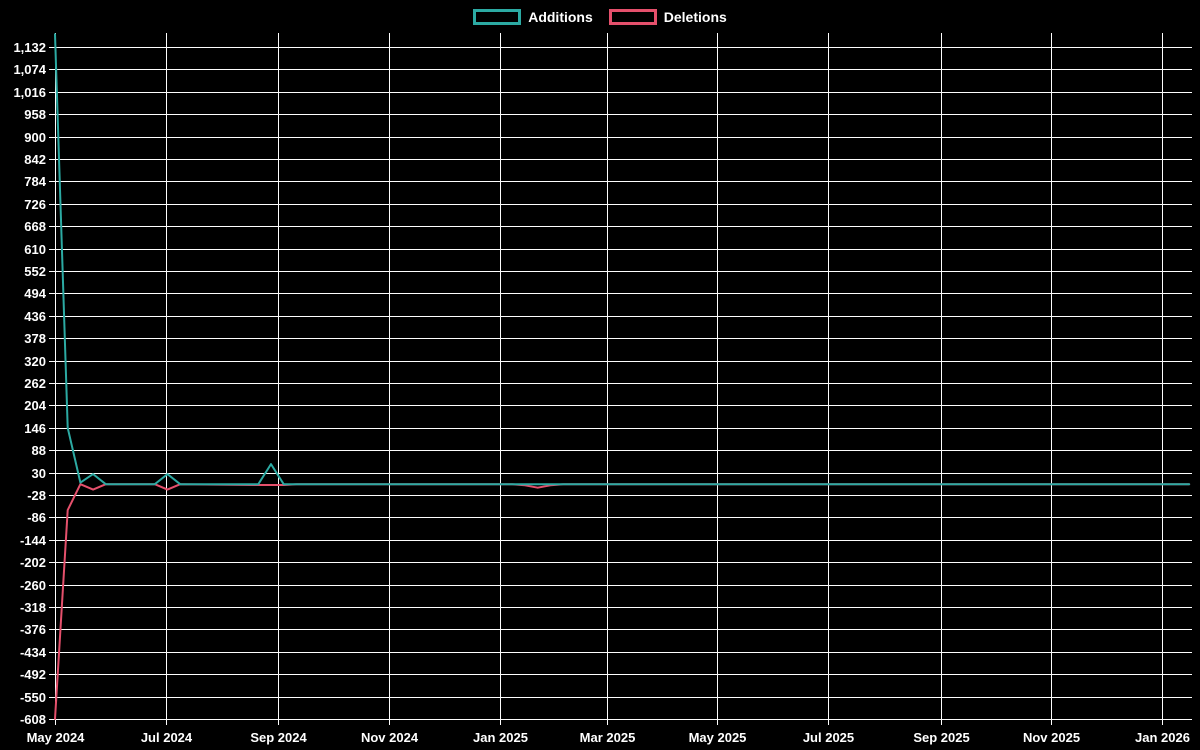 This screenshot has height=750, width=1200. Describe the element at coordinates (632, 17) in the screenshot. I see `deletions-swatch-icon` at that location.